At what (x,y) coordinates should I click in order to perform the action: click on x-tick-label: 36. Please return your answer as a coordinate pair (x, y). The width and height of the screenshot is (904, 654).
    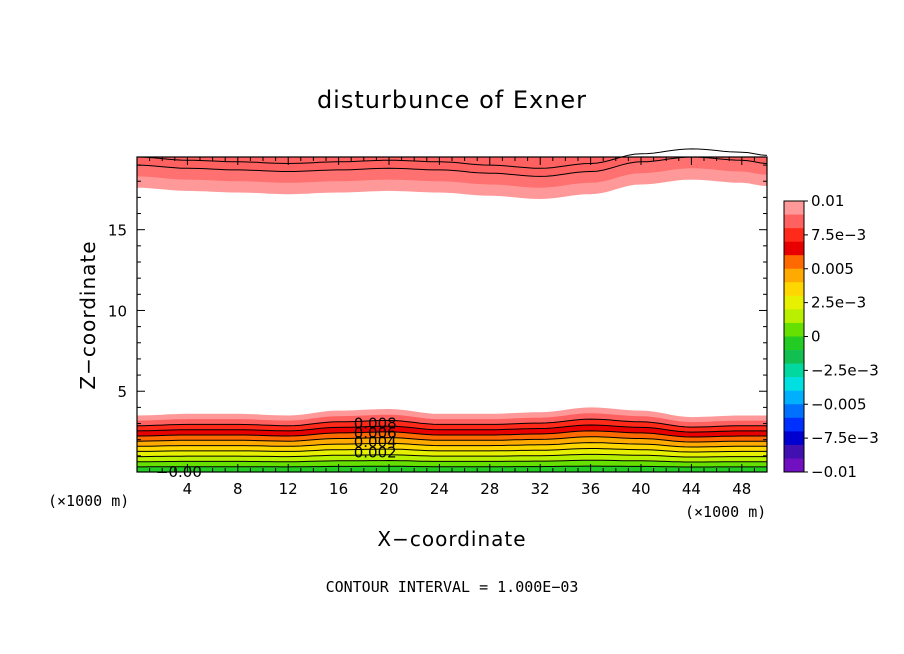
    Looking at the image, I should click on (590, 489).